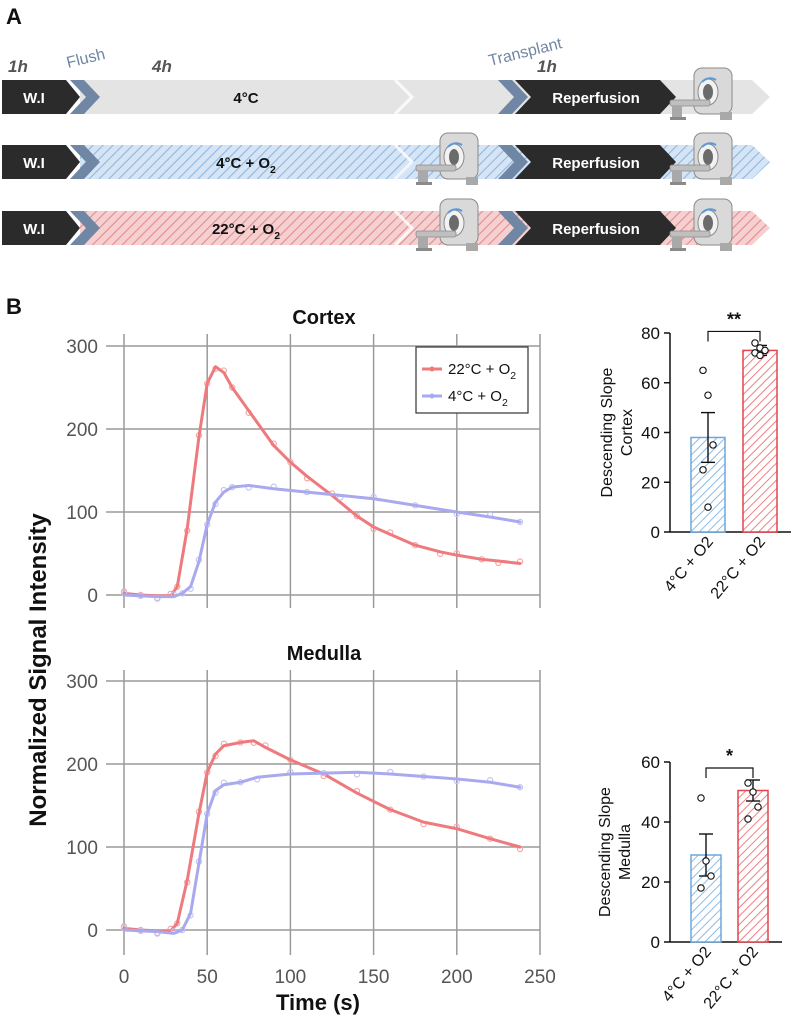 The height and width of the screenshot is (1028, 800). I want to click on bar-category-label: 22°C + O2, so click(739, 568).